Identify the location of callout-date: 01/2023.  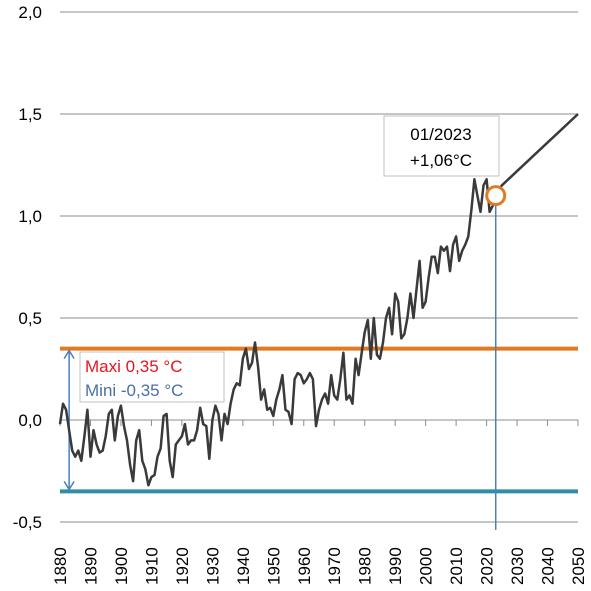
(440, 134).